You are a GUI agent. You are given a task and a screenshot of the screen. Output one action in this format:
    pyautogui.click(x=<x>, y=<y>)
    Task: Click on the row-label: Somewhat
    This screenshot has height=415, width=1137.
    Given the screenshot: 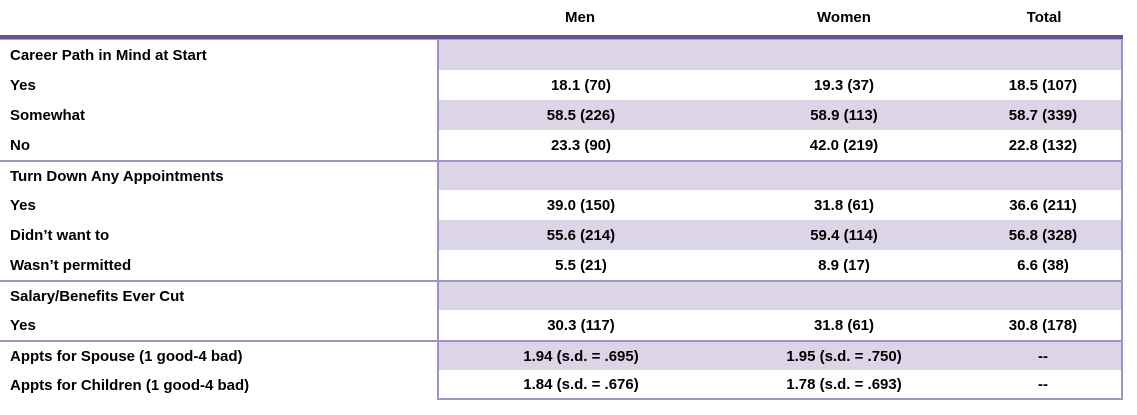 What is the action you would take?
    pyautogui.click(x=218, y=115)
    